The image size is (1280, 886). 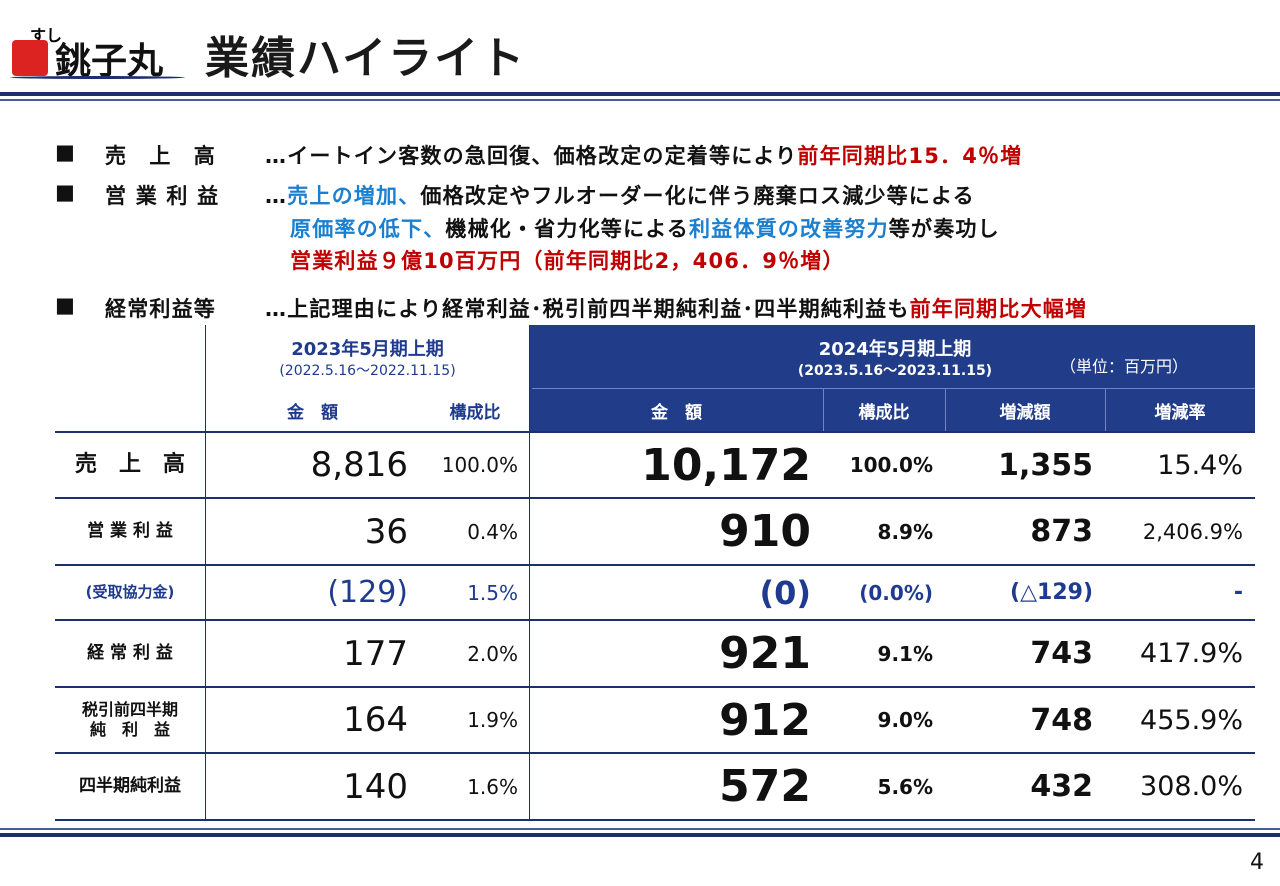 What do you see at coordinates (367, 592) in the screenshot?
I see `cell: (129)` at bounding box center [367, 592].